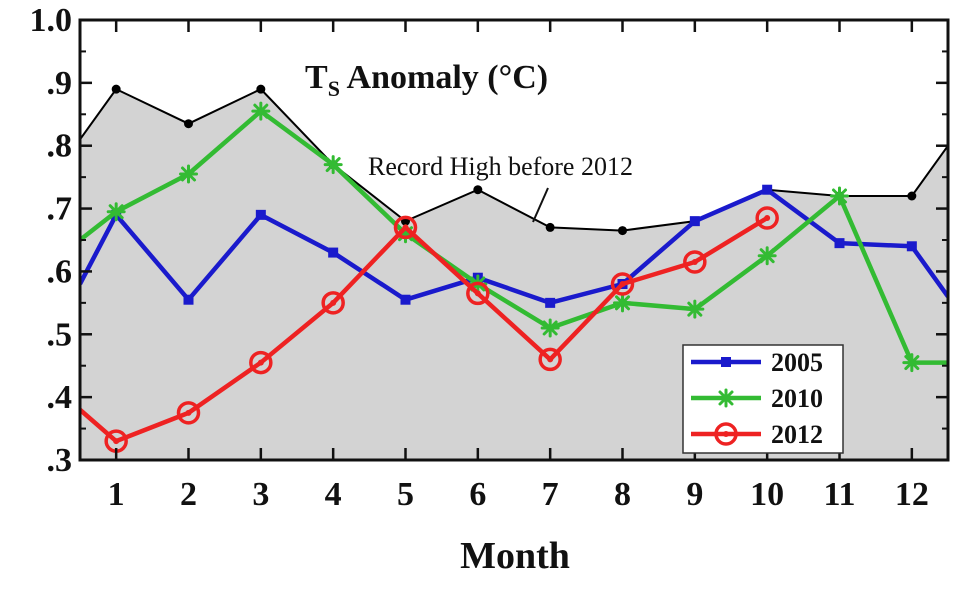 The height and width of the screenshot is (590, 960). I want to click on y-tick-label: .7, so click(60, 209).